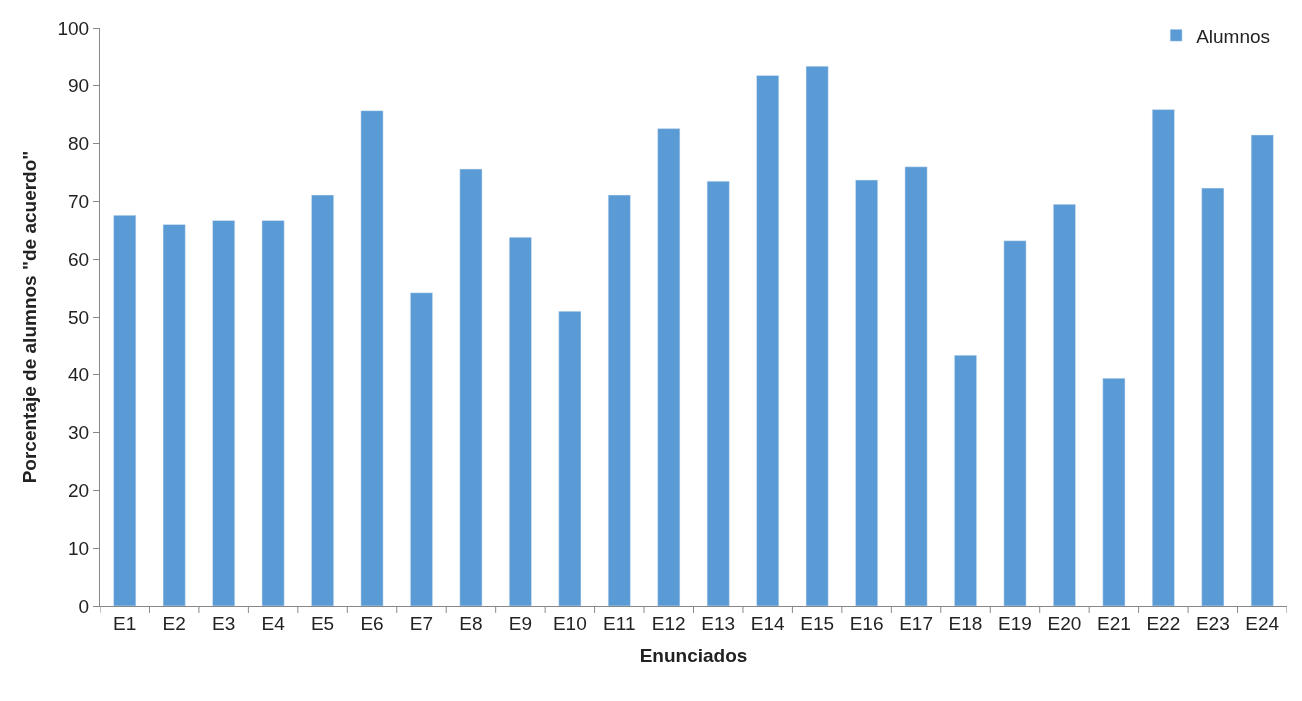 Image resolution: width=1302 pixels, height=701 pixels. What do you see at coordinates (668, 623) in the screenshot?
I see `x-tick-label: E12` at bounding box center [668, 623].